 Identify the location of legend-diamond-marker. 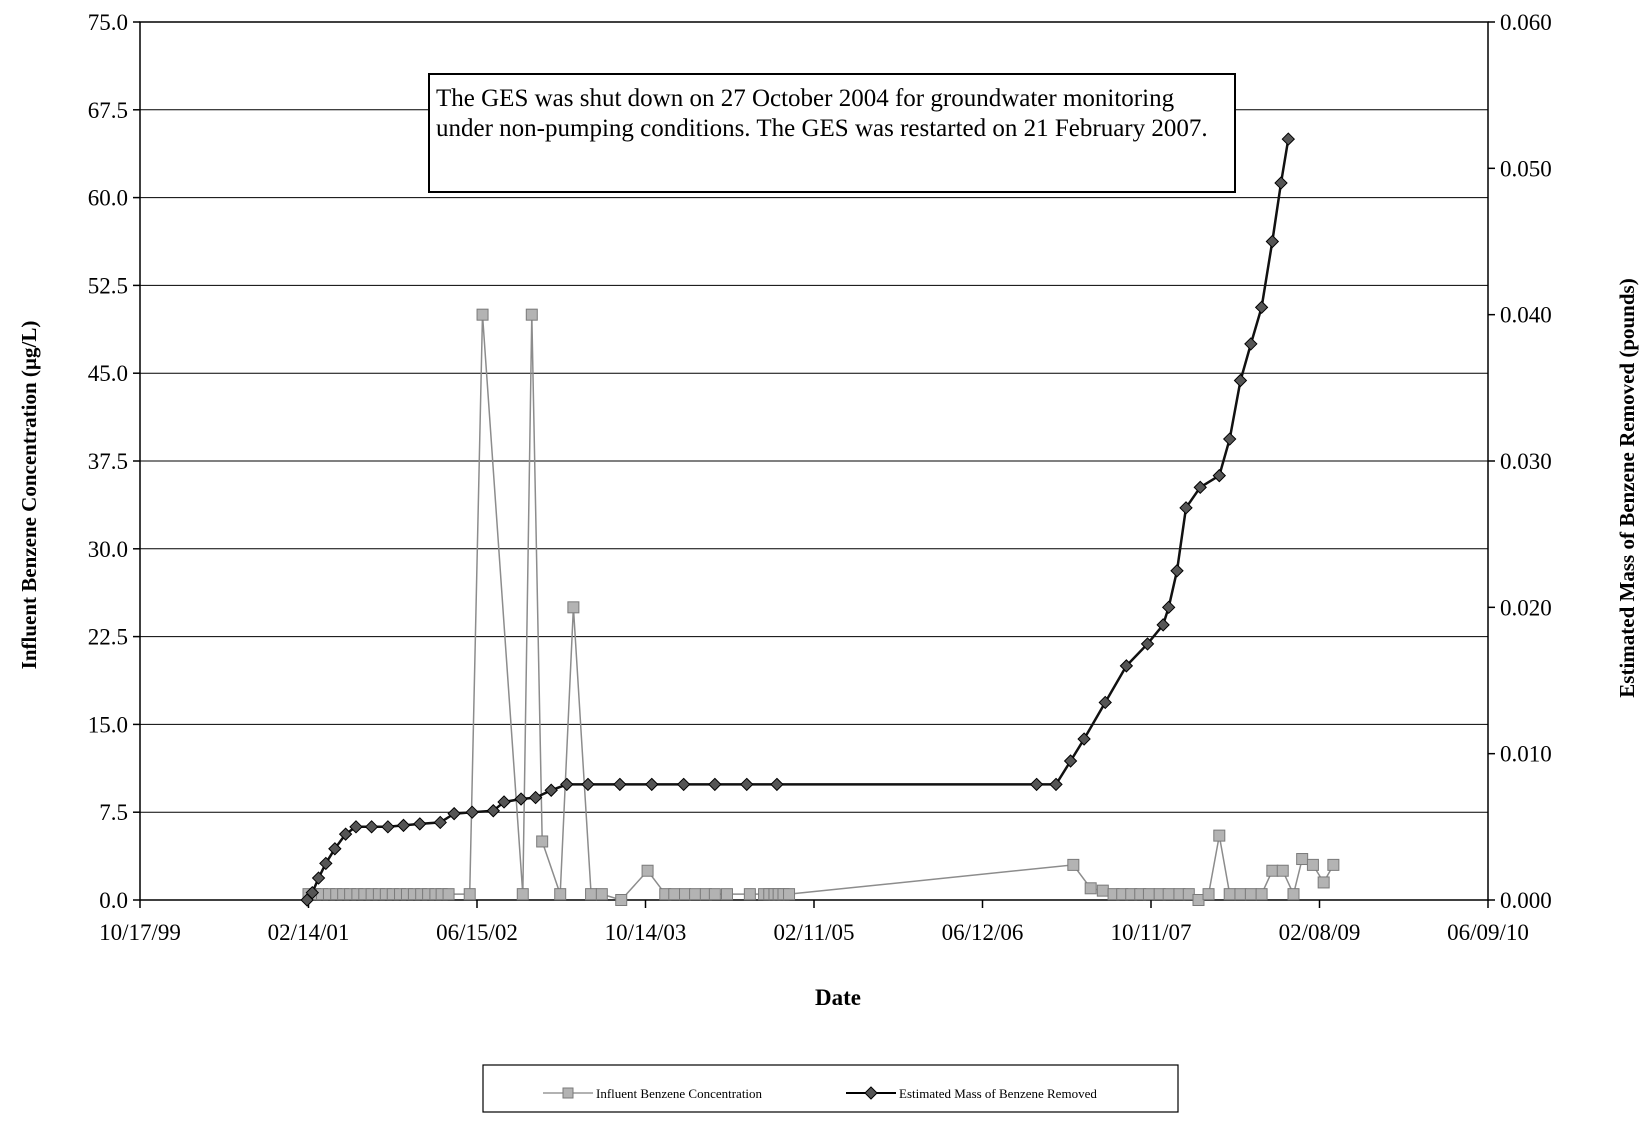
(871, 1093).